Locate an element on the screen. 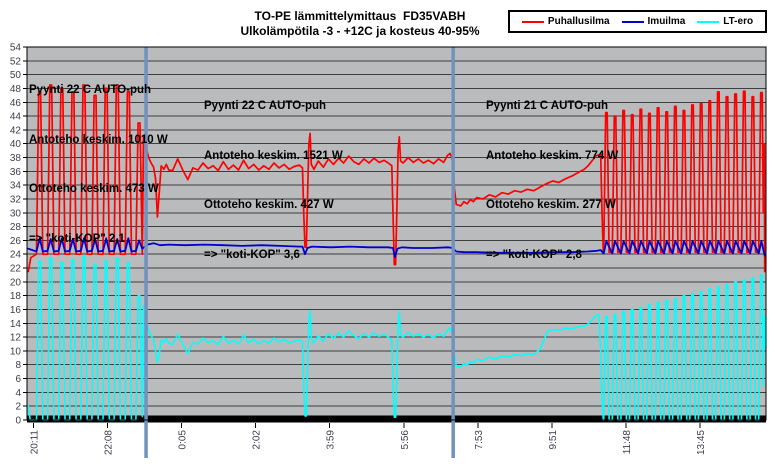  svg-text: 36 is located at coordinates (16, 172).